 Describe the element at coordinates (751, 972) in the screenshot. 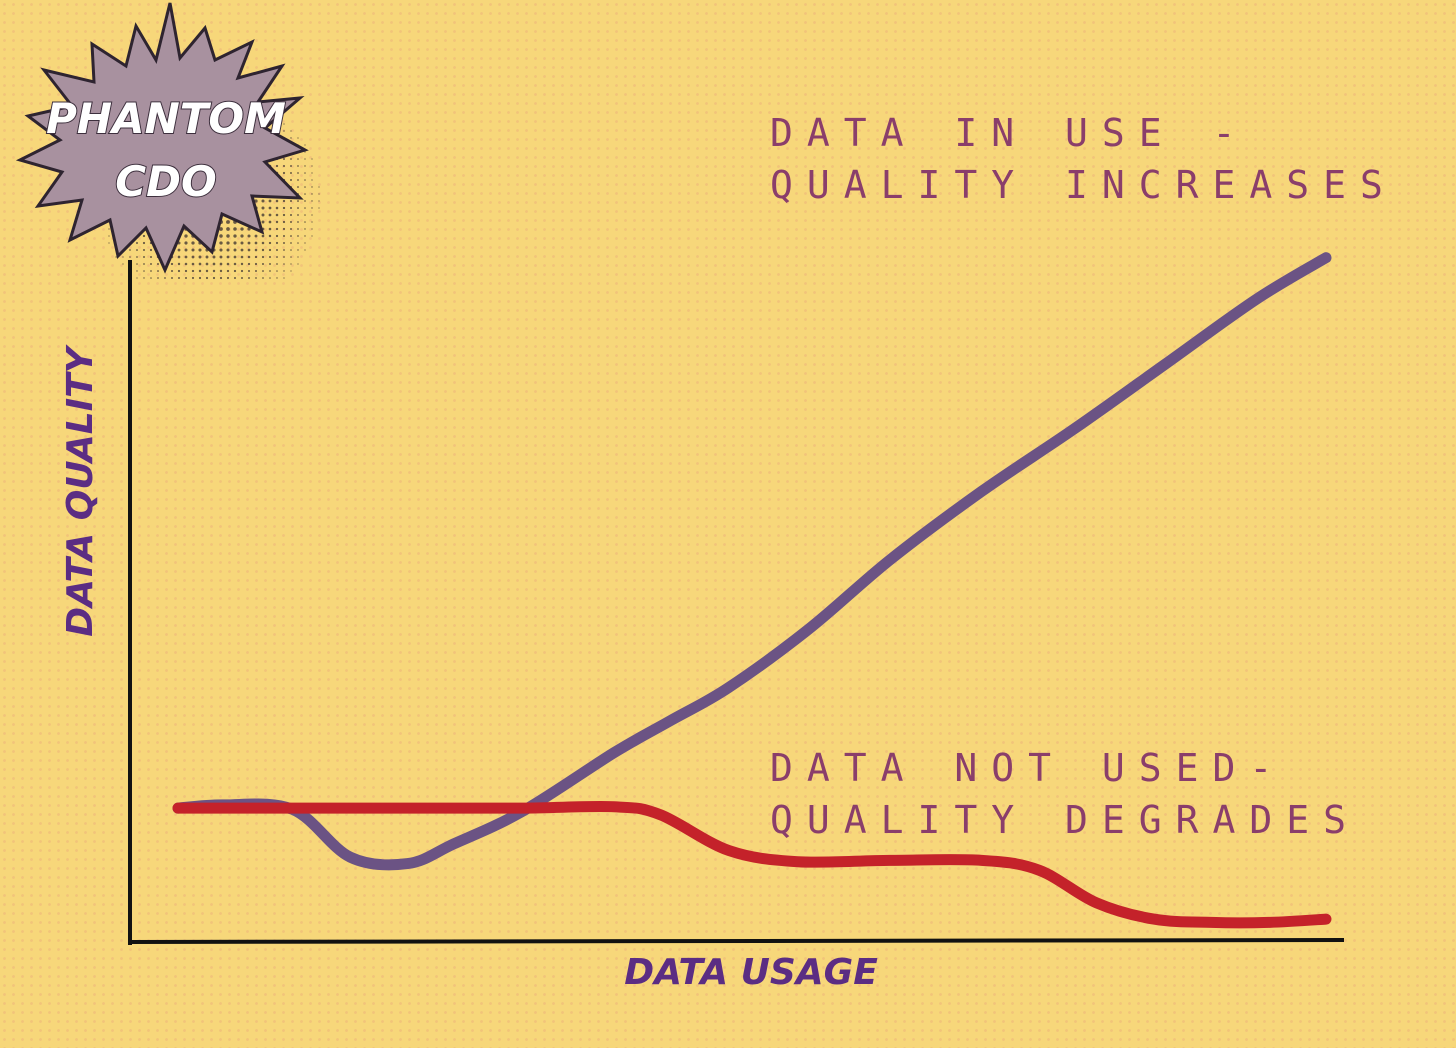

I see `x-axis-label: DATA USAGE` at that location.